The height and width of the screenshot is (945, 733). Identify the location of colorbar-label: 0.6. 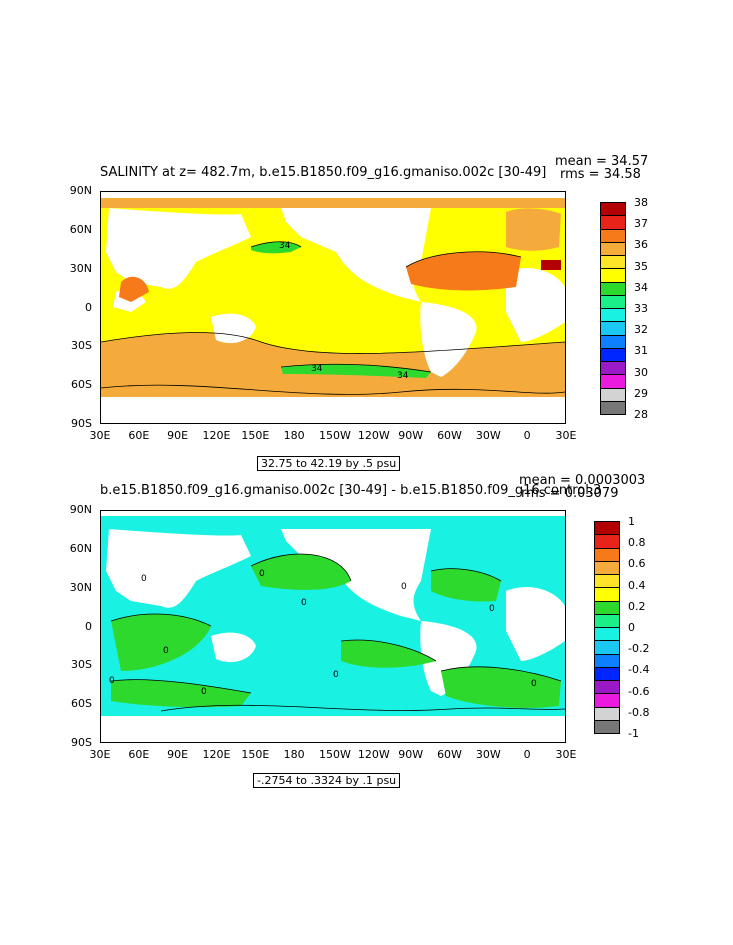
(637, 564).